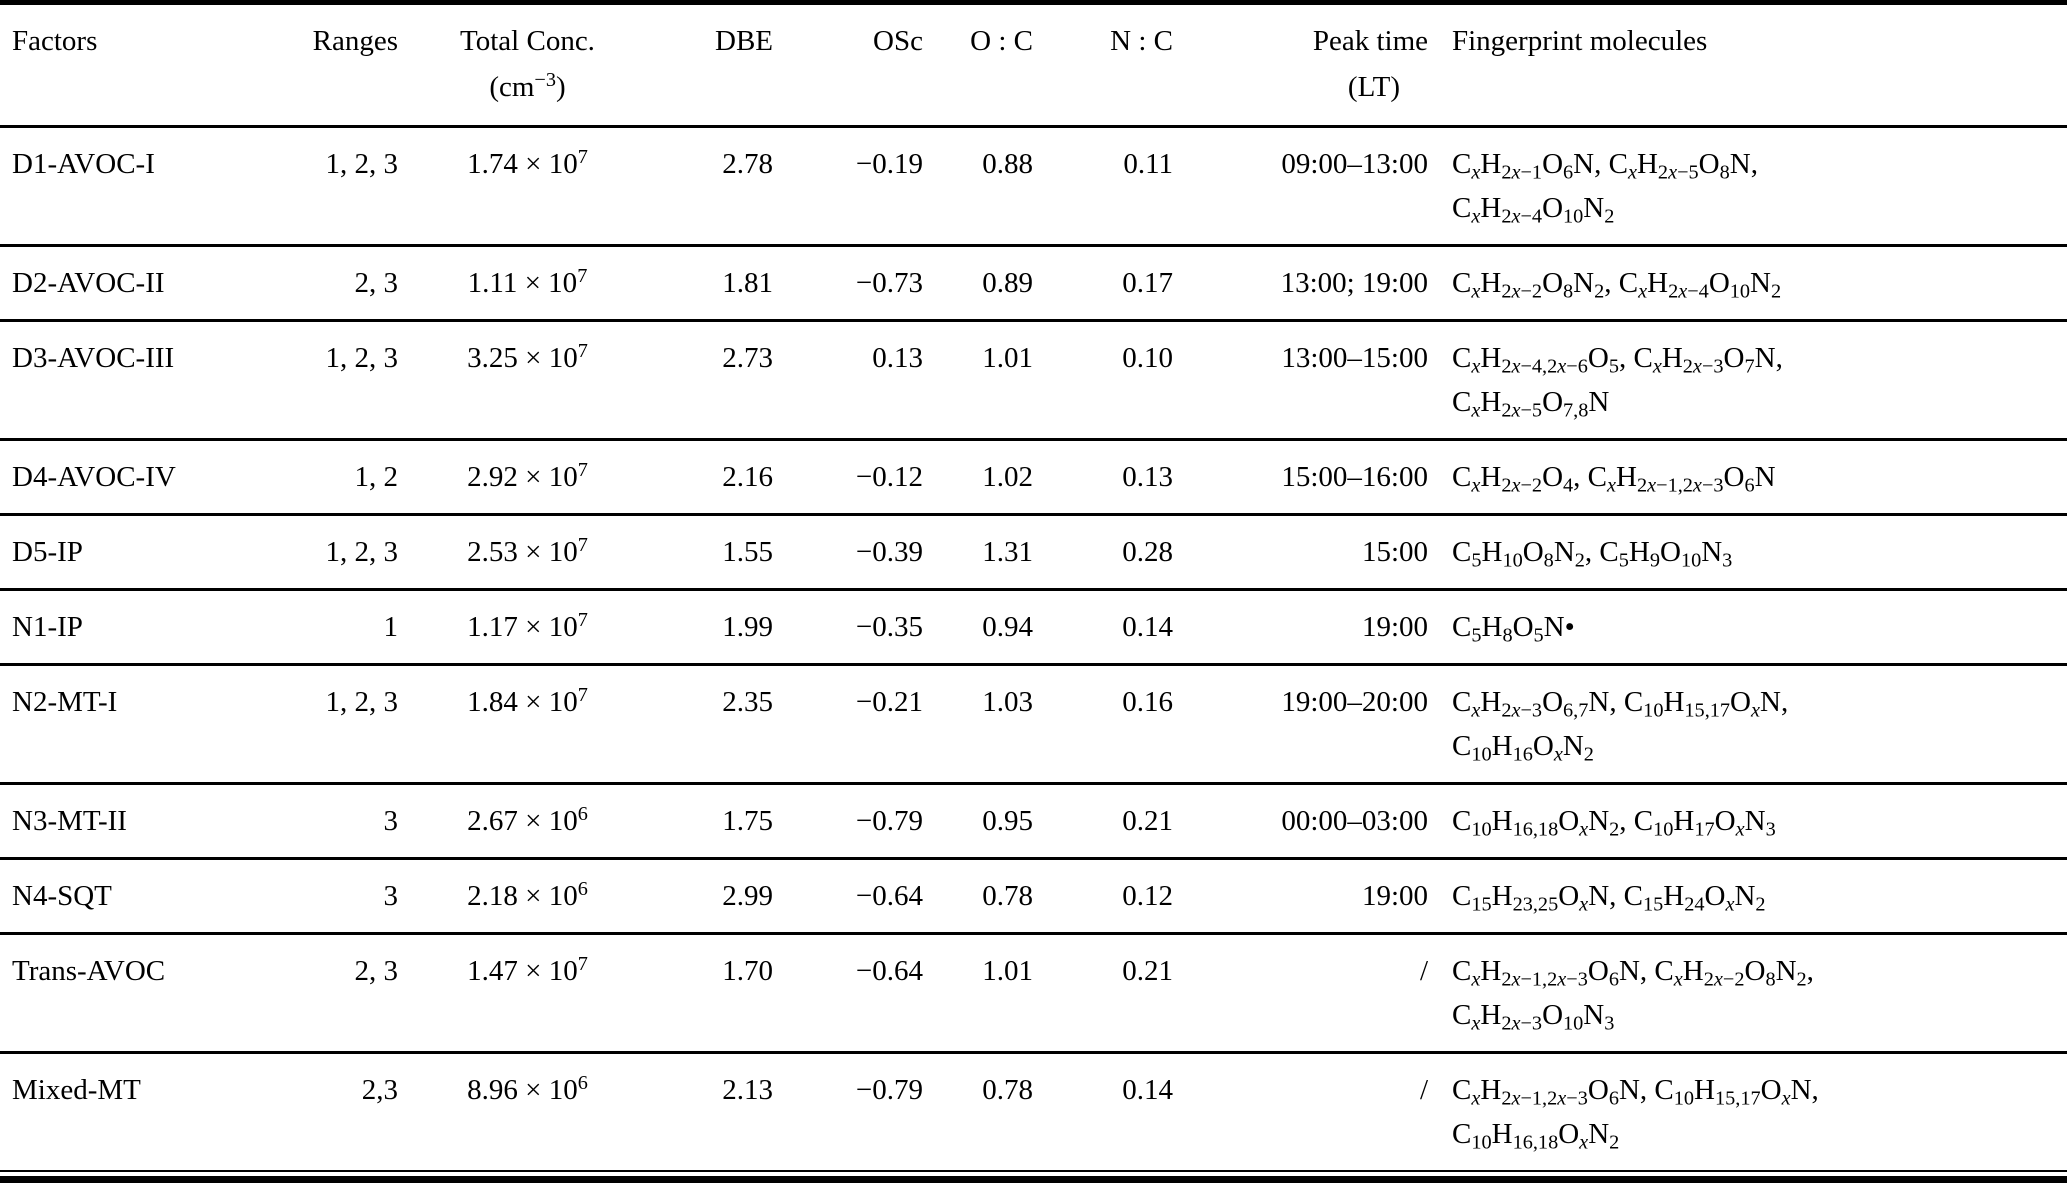  Describe the element at coordinates (889, 164) in the screenshot. I see `cell-osc: −0.19` at that location.